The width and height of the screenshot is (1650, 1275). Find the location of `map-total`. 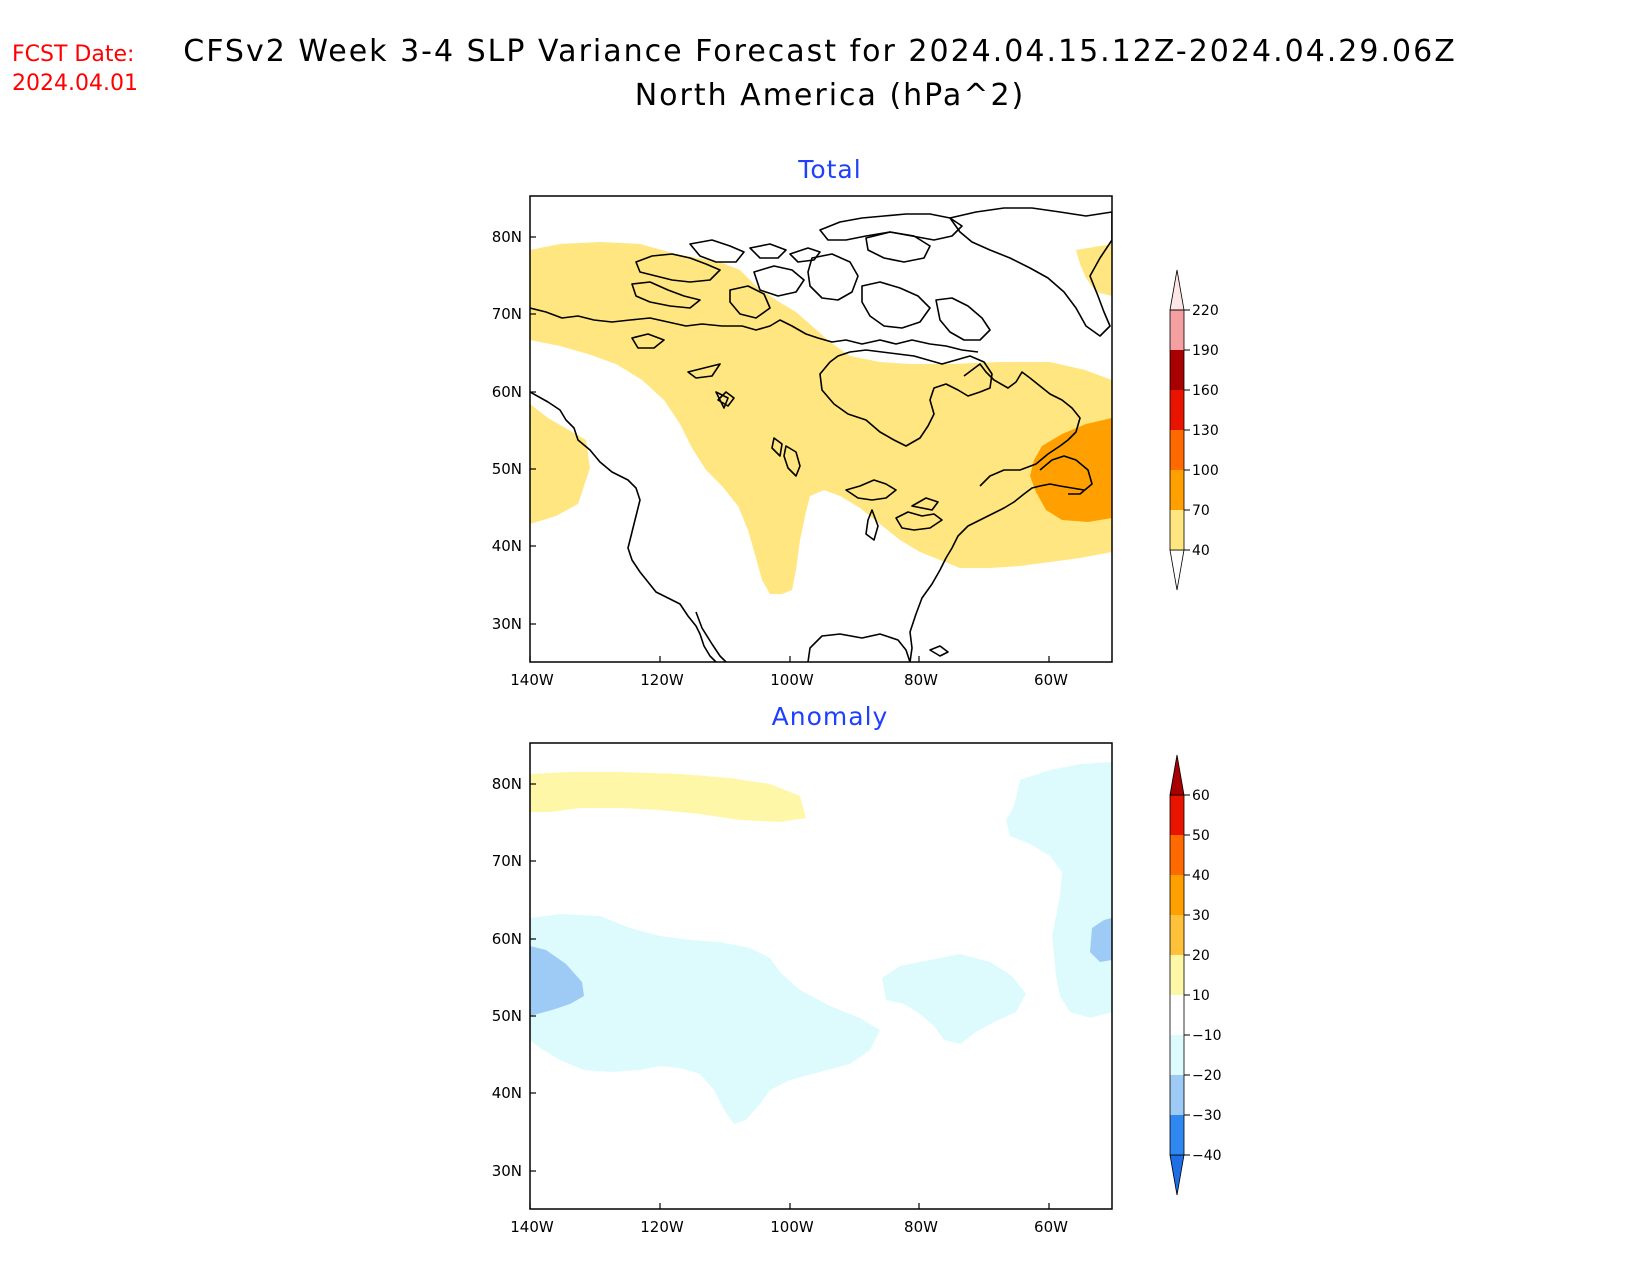

map-total is located at coordinates (821, 429).